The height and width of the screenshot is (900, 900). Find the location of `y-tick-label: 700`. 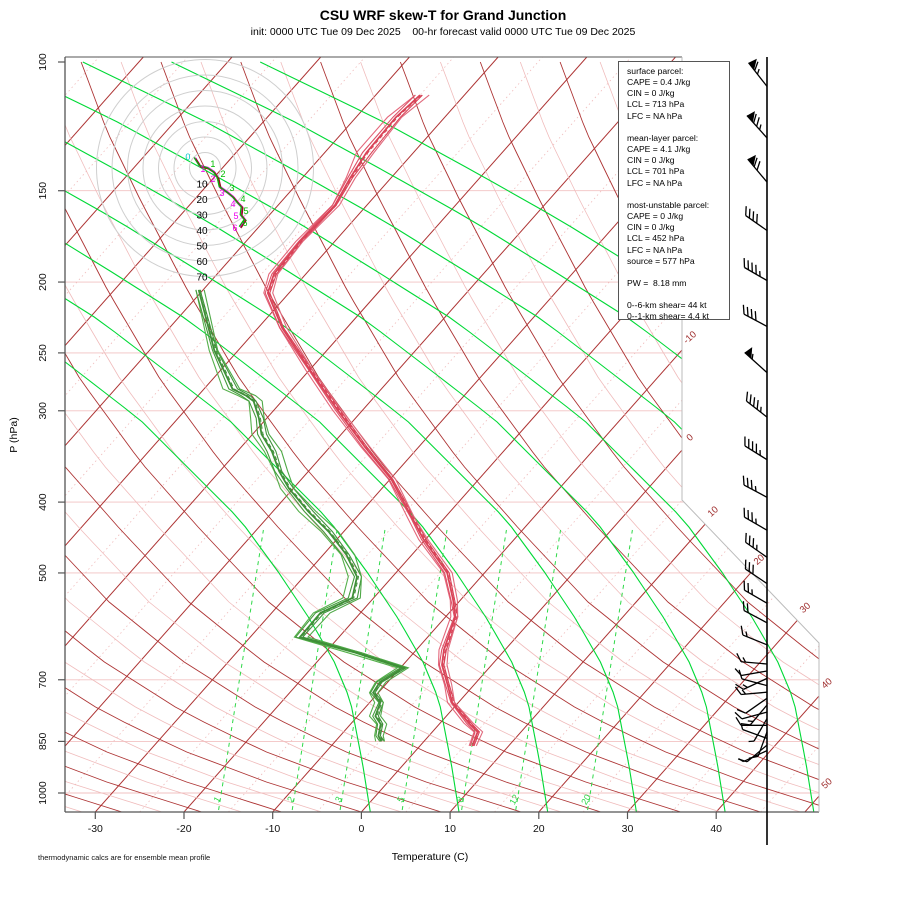

y-tick-label: 700 is located at coordinates (43, 680).